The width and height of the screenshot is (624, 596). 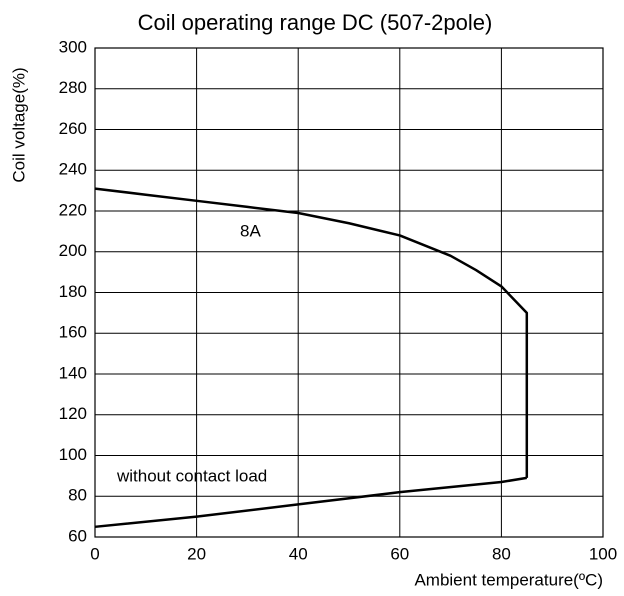 What do you see at coordinates (73, 413) in the screenshot?
I see `y-tick-label: 120` at bounding box center [73, 413].